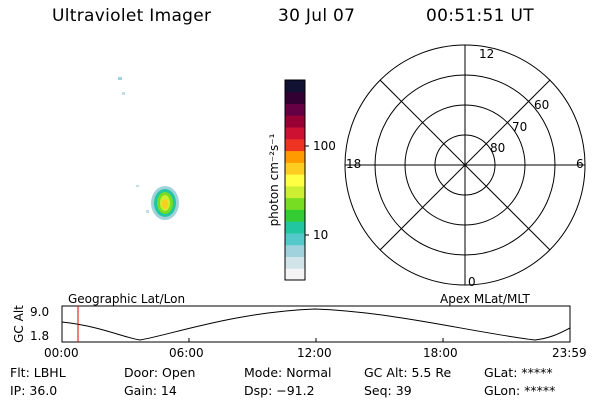  What do you see at coordinates (317, 16) in the screenshot?
I see `date-label: 30 Jul 07` at bounding box center [317, 16].